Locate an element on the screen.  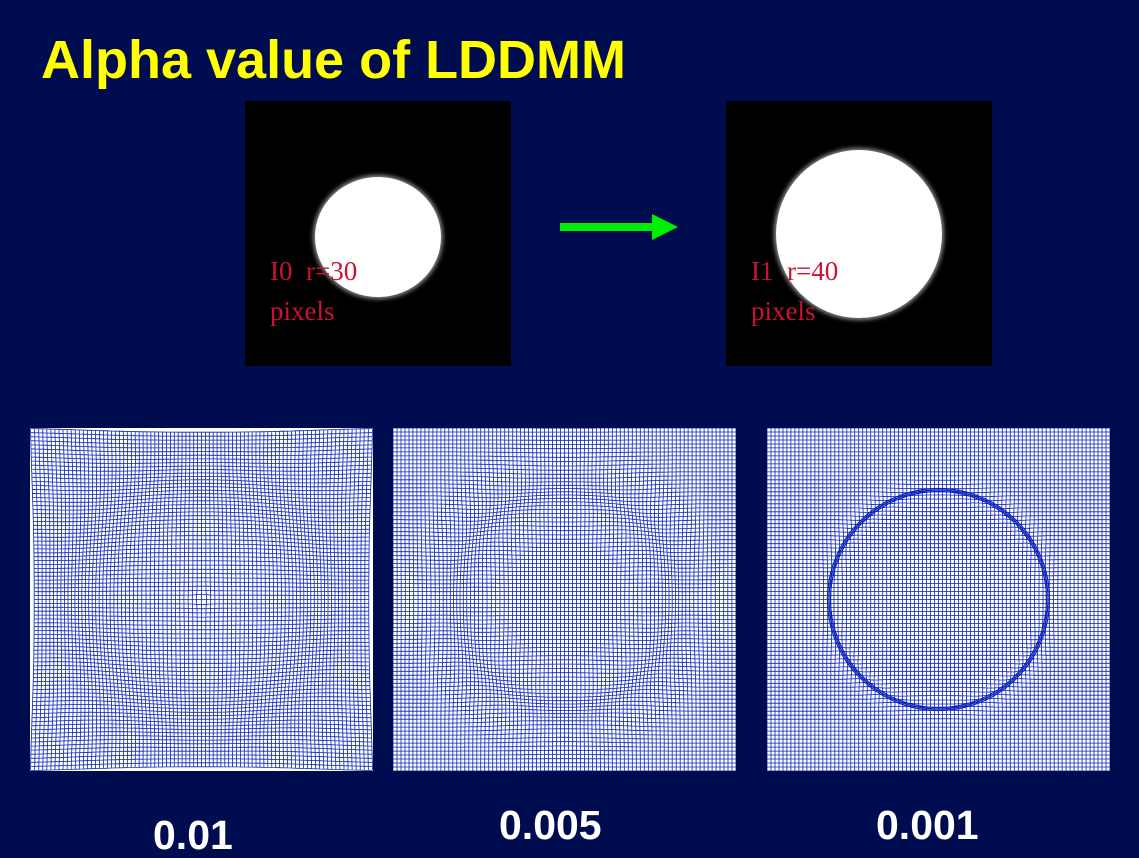
image-label-i1: I1 r=40 pixels is located at coordinates (795, 291).